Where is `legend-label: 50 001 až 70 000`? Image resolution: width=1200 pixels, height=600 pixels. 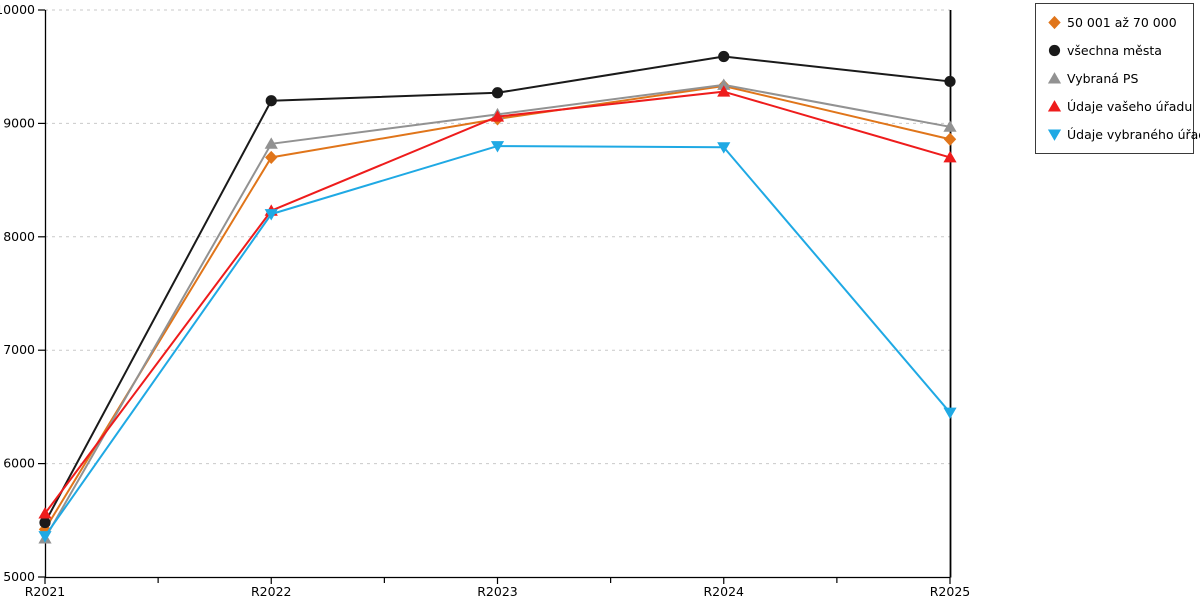
legend-label: 50 001 až 70 000 is located at coordinates (1122, 22).